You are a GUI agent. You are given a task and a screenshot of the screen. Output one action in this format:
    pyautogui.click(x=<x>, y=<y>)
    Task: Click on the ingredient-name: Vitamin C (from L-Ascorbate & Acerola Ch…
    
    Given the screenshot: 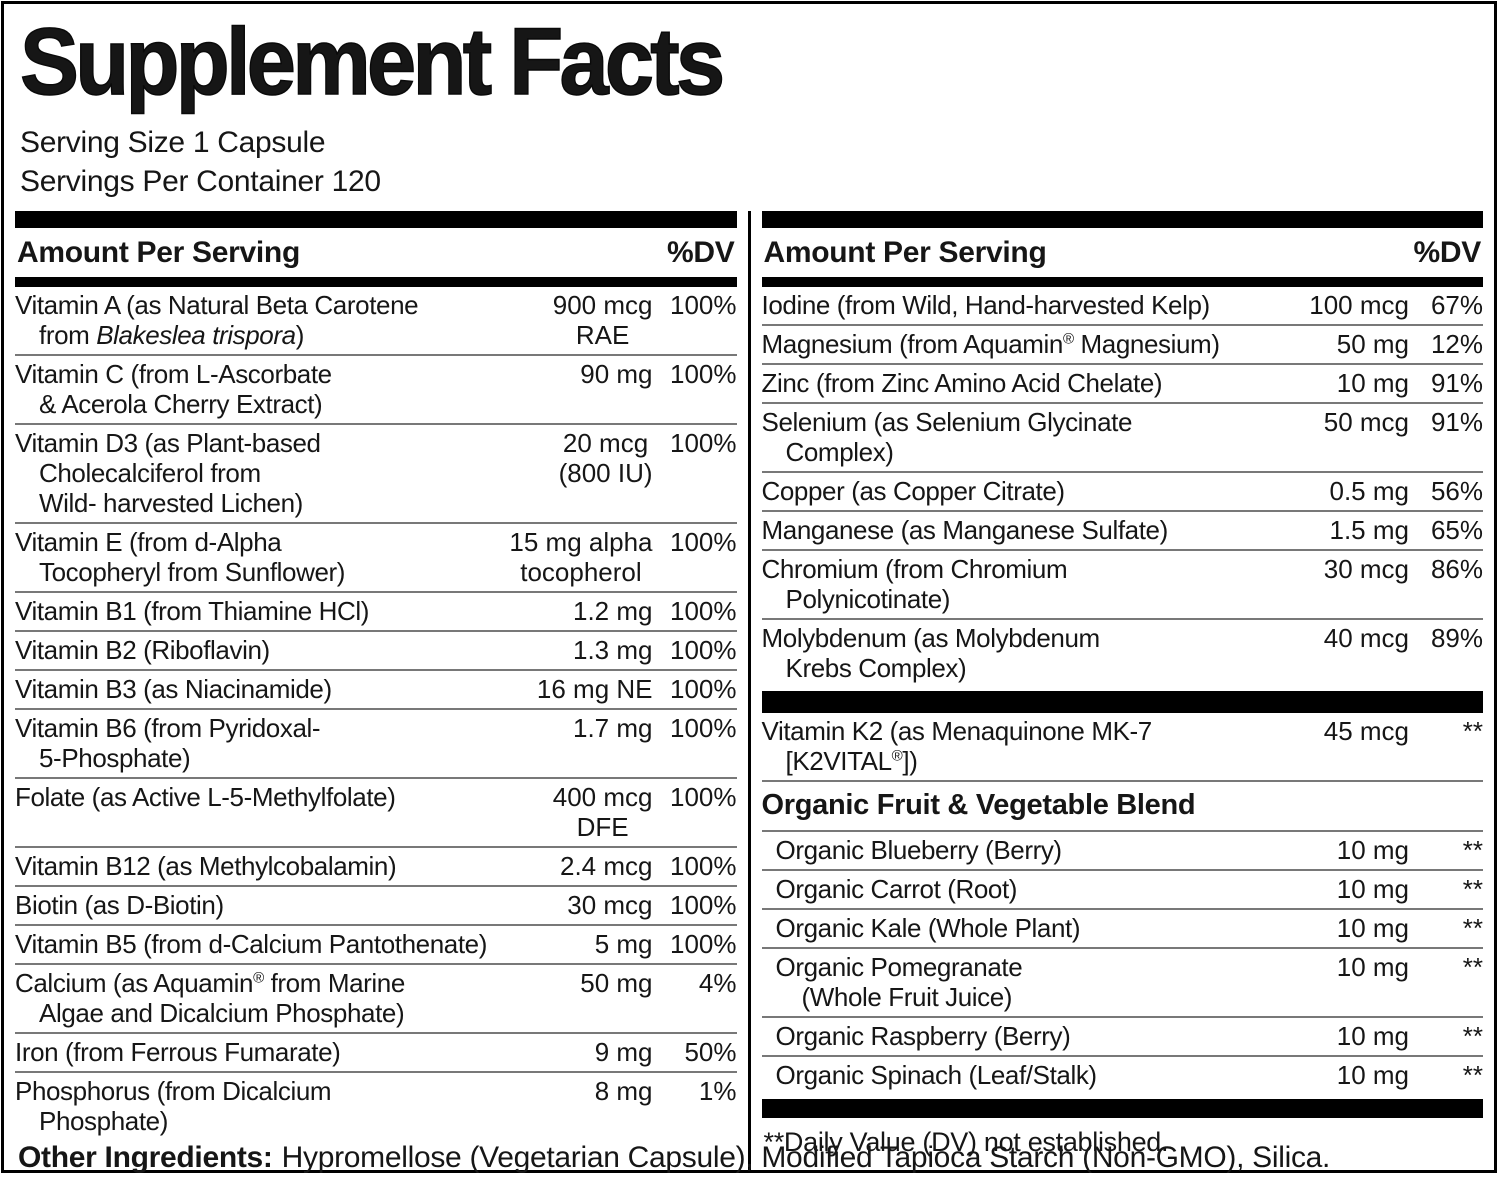 What is the action you would take?
    pyautogui.click(x=173, y=389)
    